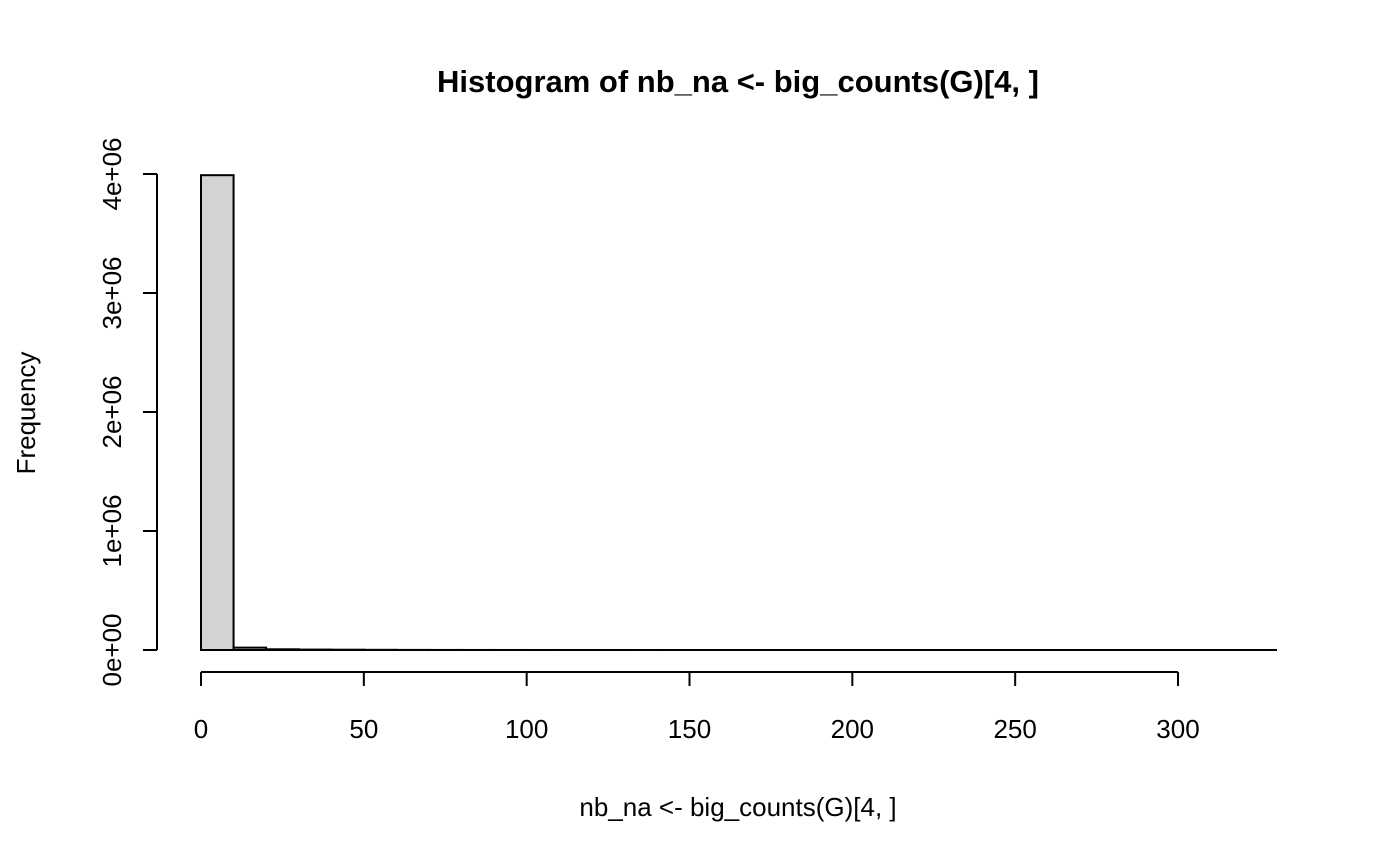  What do you see at coordinates (689, 729) in the screenshot?
I see `x-tick-label: 150` at bounding box center [689, 729].